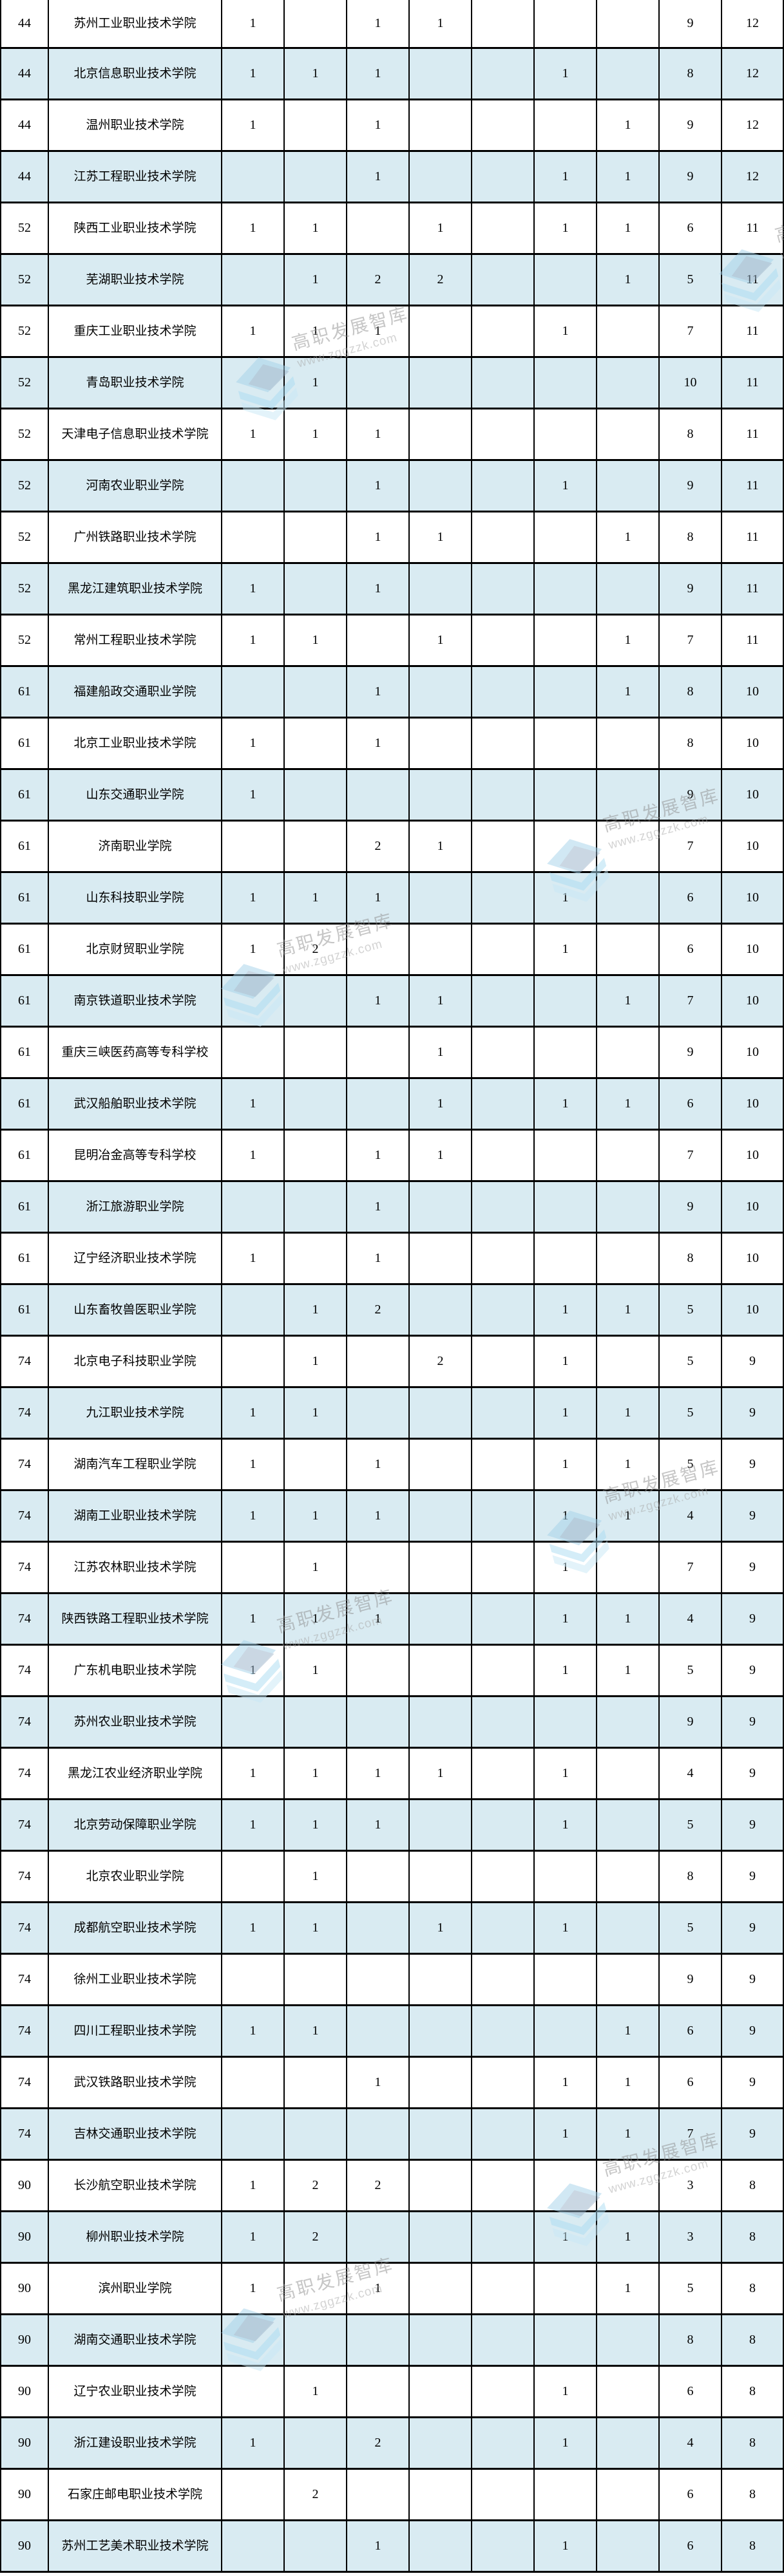 The image size is (784, 2576). I want to click on value-cell-9: 12, so click(753, 177).